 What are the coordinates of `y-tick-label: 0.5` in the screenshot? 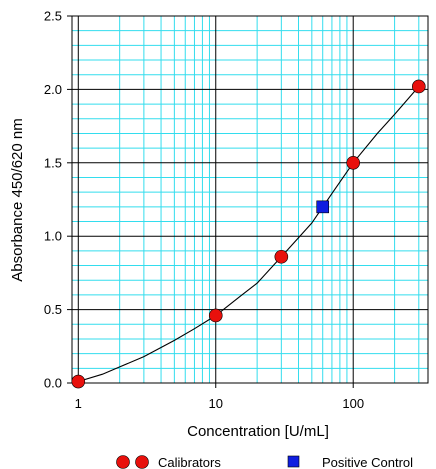 It's located at (53, 309).